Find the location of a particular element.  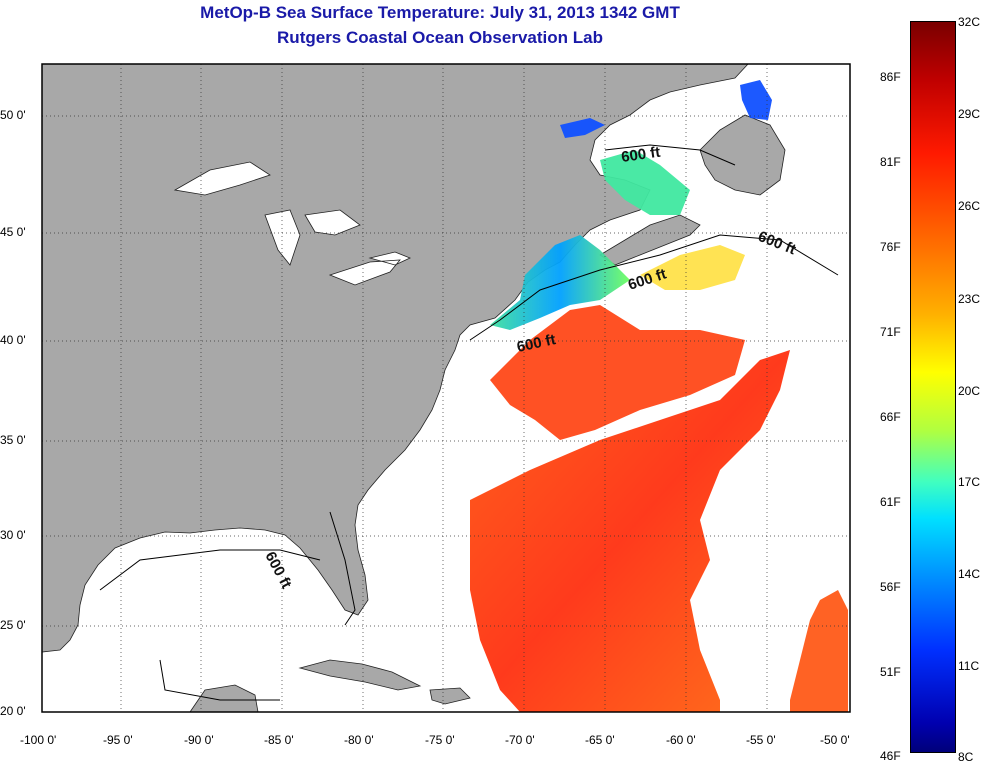

lon-tick-label: -80 0' is located at coordinates (359, 740).